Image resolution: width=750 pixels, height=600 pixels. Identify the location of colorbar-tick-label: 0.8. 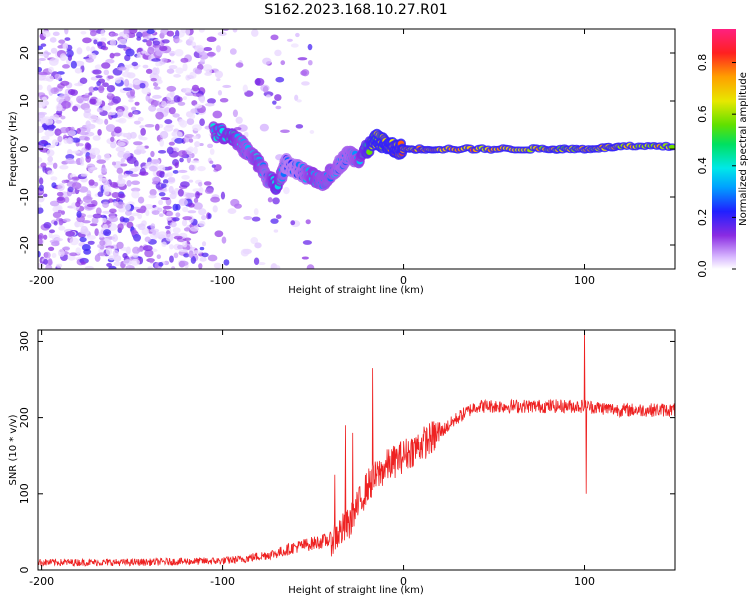
(702, 63).